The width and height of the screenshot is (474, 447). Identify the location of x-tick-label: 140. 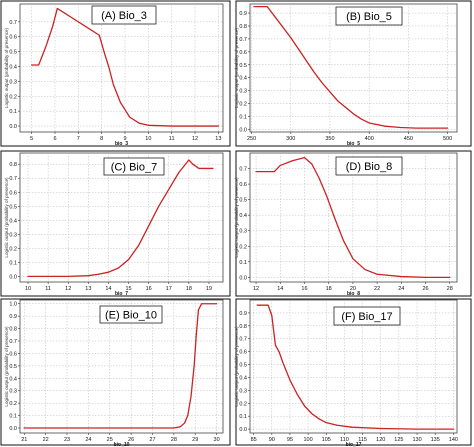
(453, 440).